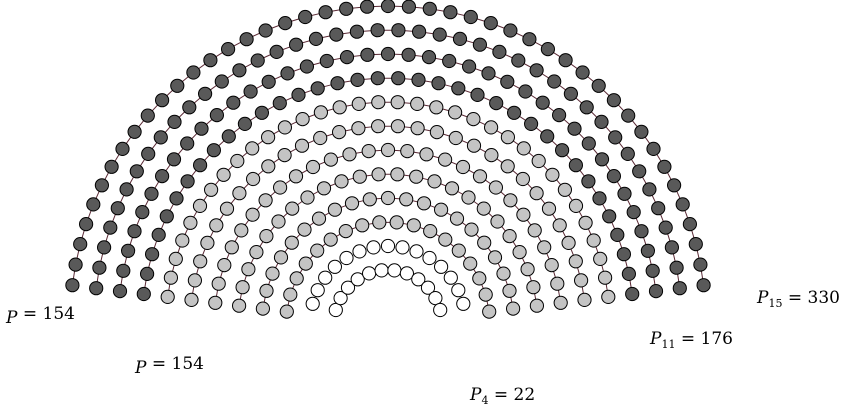  What do you see at coordinates (798, 299) in the screenshot?
I see `label-outer-row: P15 = 330` at bounding box center [798, 299].